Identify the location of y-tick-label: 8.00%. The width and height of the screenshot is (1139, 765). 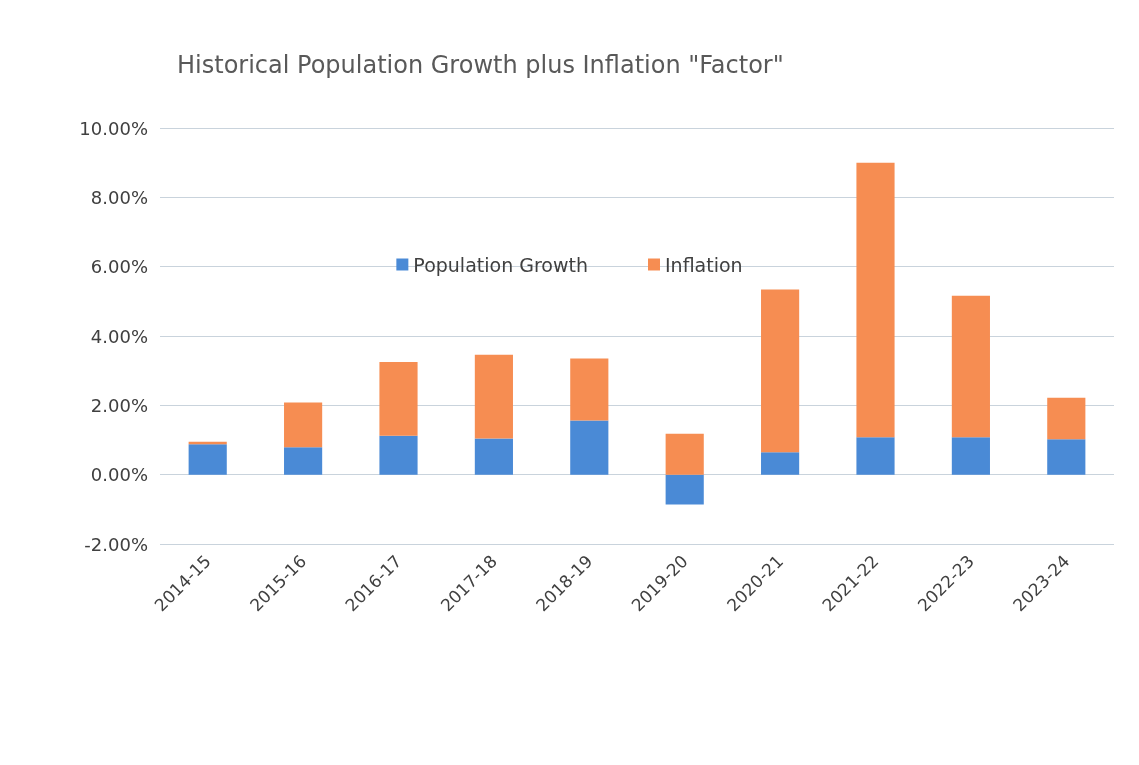
(119, 197).